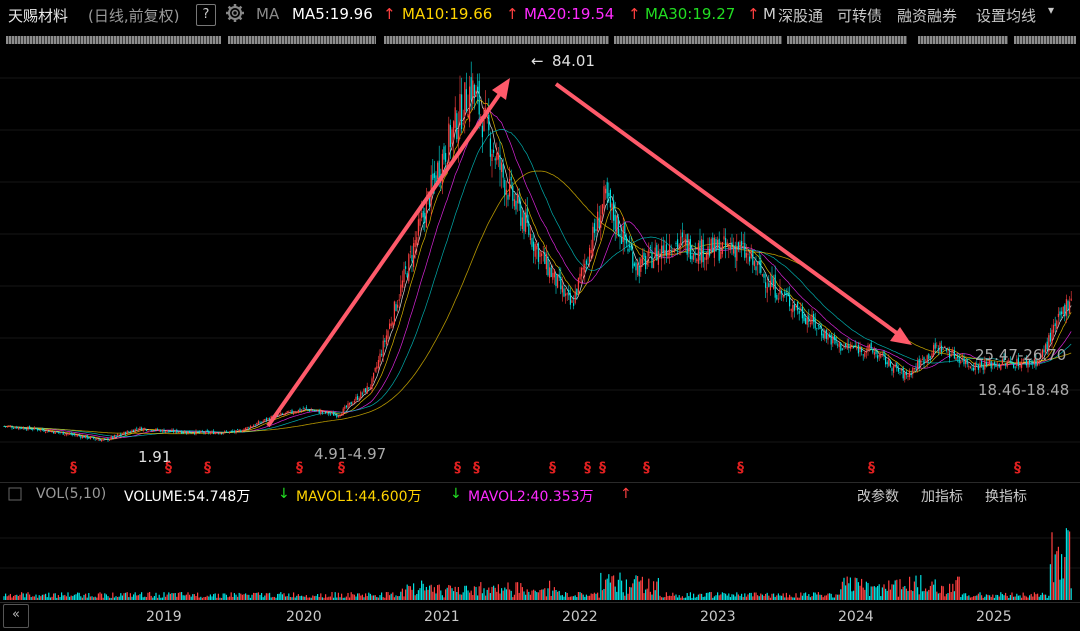 This screenshot has height=631, width=1080. I want to click on period-mode: (日线,前复权), so click(134, 16).